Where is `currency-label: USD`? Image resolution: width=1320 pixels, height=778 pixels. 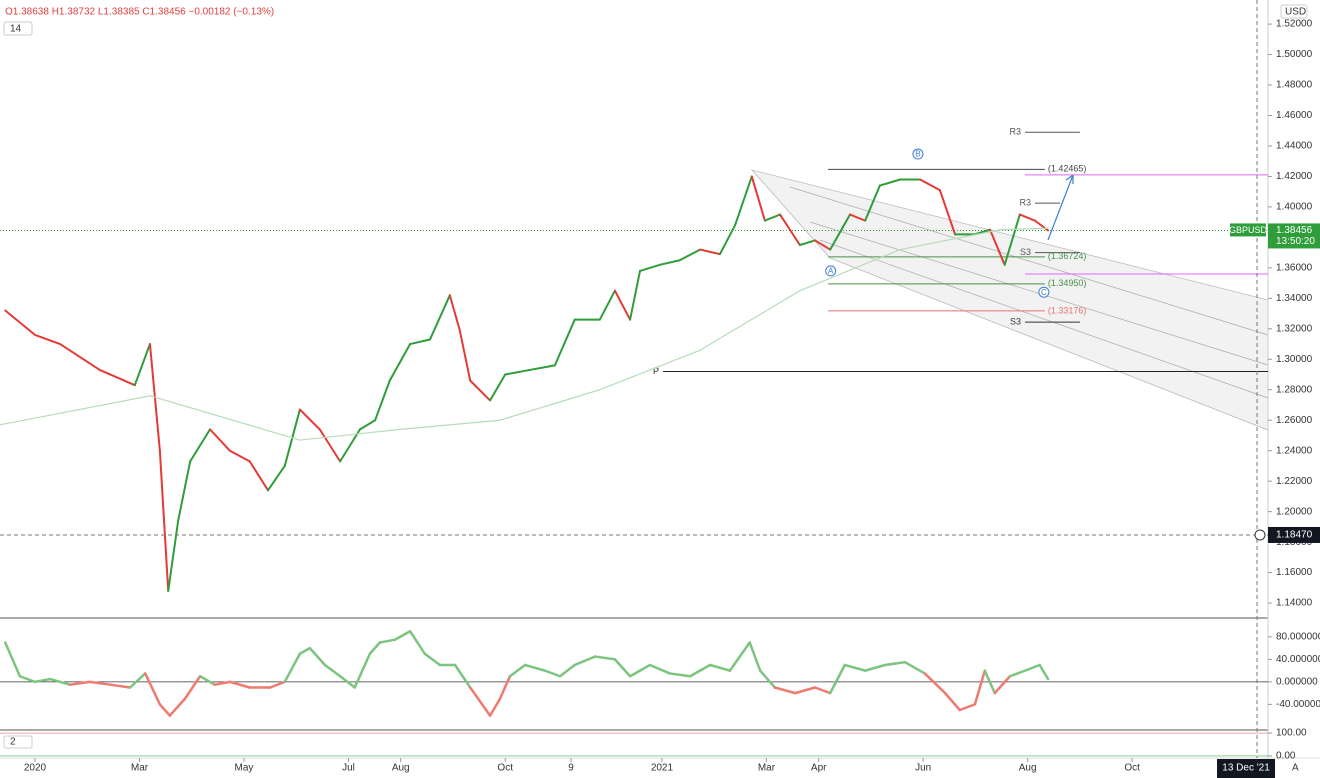
currency-label: USD is located at coordinates (1295, 12).